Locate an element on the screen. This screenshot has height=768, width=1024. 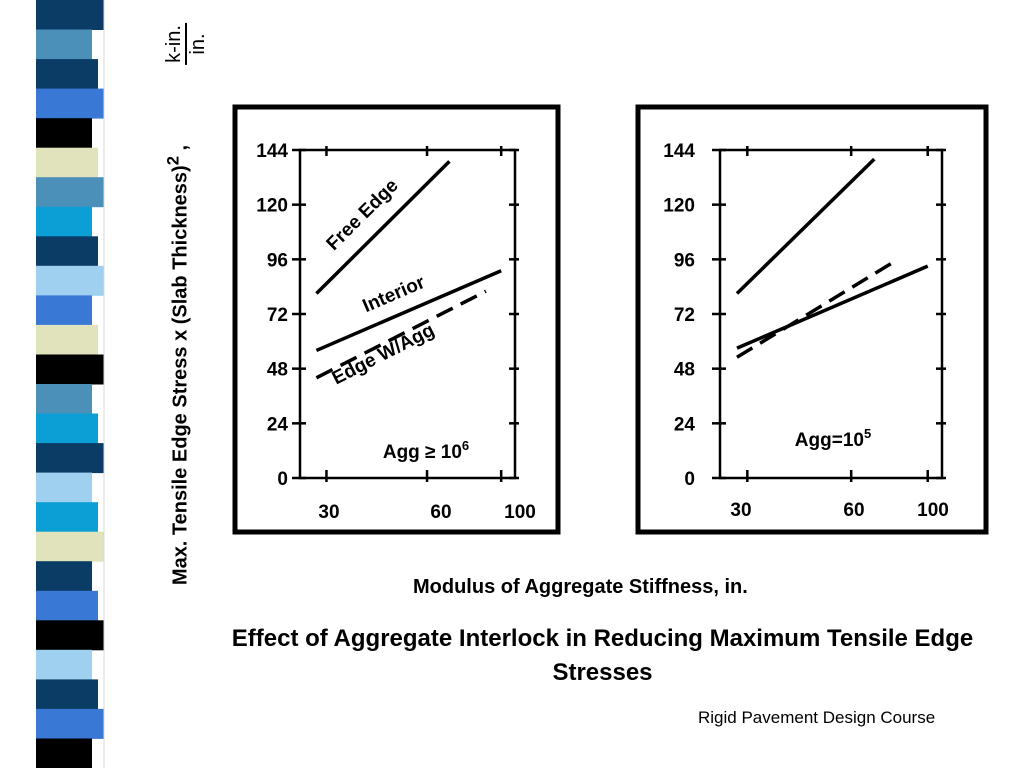
stripe-left-margin is located at coordinates (18, 384).